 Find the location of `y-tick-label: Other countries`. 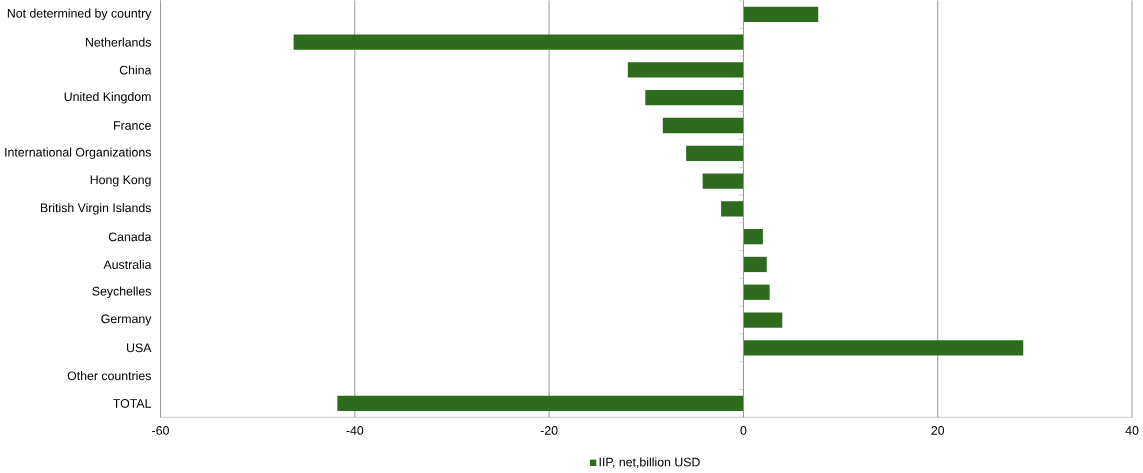

y-tick-label: Other countries is located at coordinates (109, 376).